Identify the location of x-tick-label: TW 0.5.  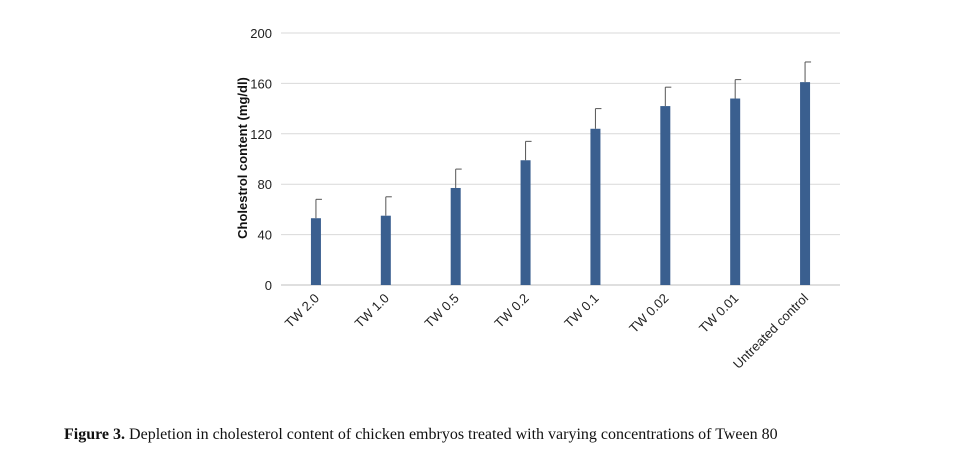
(442, 311).